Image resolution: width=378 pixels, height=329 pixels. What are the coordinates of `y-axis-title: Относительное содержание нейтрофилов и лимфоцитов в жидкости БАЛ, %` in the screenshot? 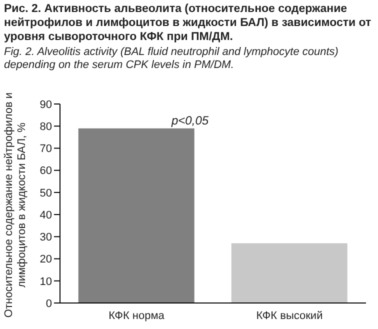 It's located at (16, 205).